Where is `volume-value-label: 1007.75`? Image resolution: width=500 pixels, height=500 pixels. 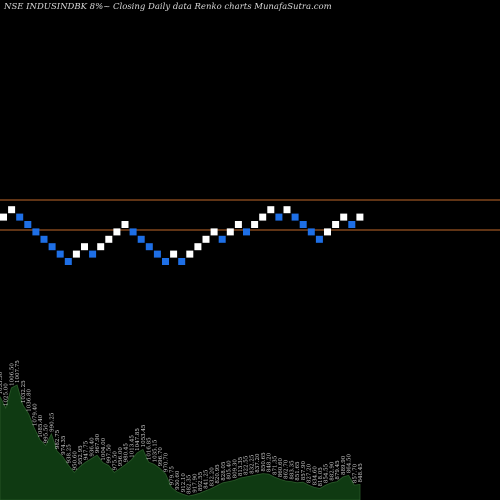
volume-value-label: 1007.75 is located at coordinates (18, 371).